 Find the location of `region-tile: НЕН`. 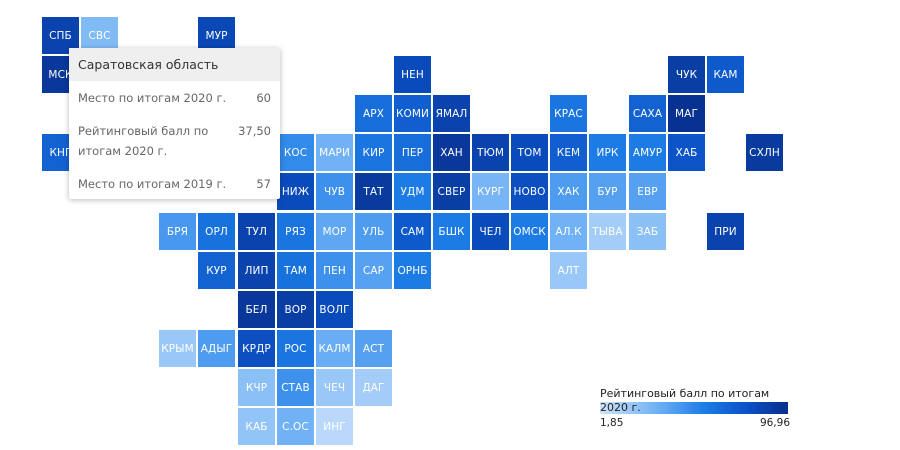

region-tile: НЕН is located at coordinates (412, 74).